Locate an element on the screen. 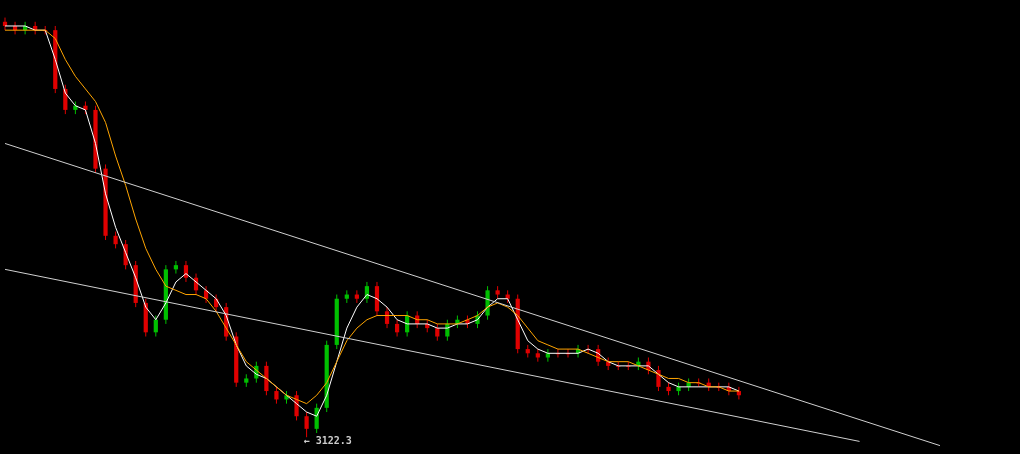  annotation: ← 3122.3 is located at coordinates (327, 441).